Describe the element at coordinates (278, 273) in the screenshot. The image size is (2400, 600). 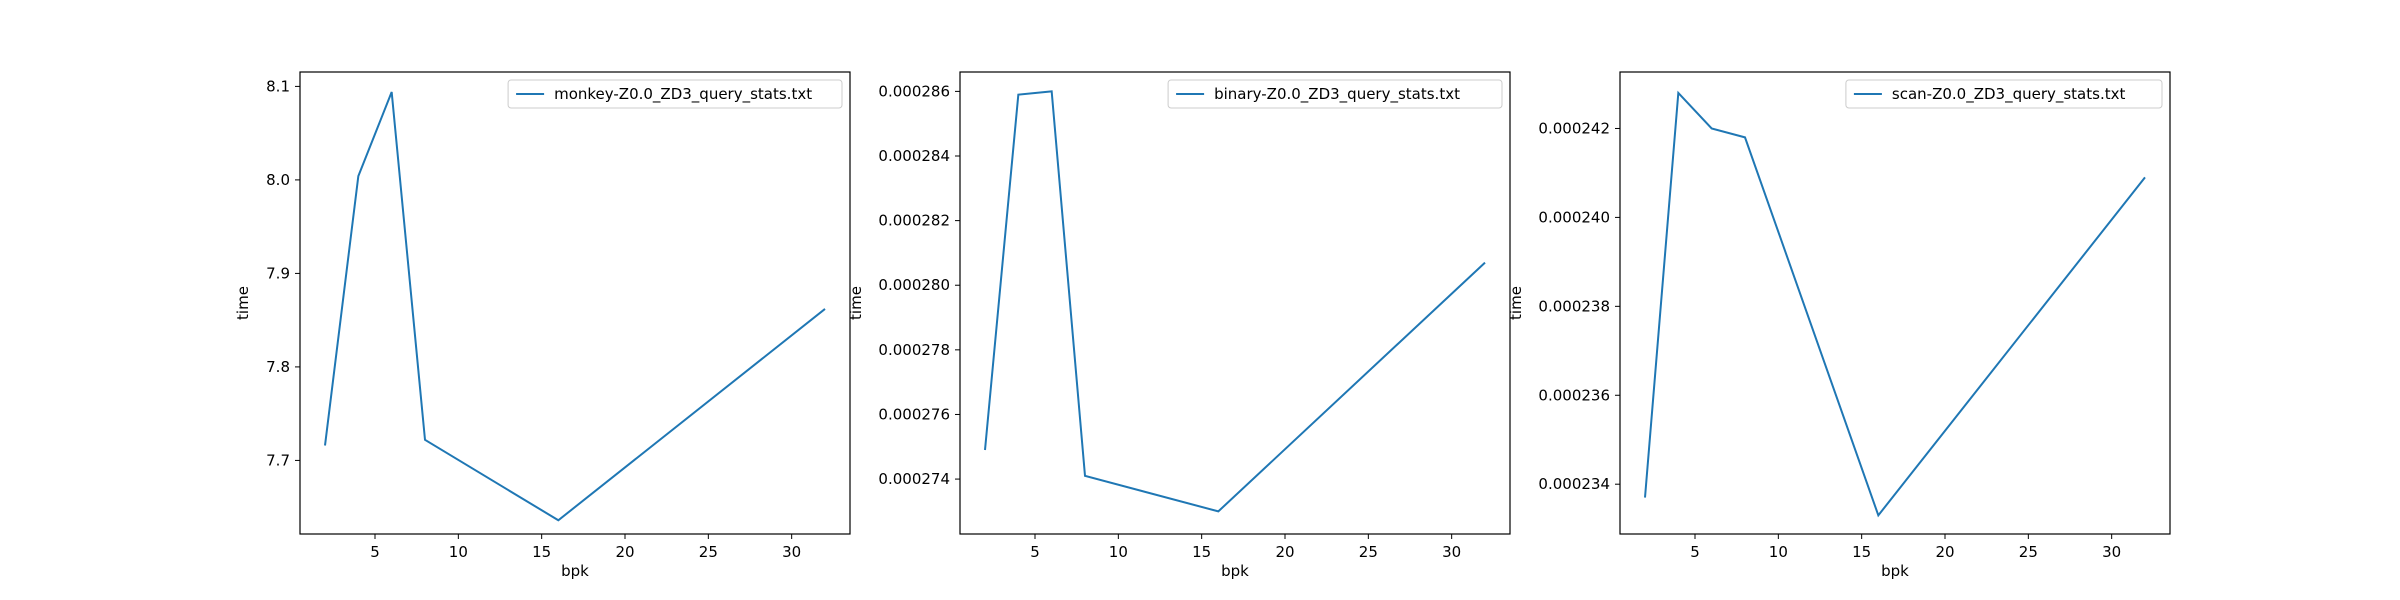
I see `chart-1-ytick-label: 7.9` at that location.